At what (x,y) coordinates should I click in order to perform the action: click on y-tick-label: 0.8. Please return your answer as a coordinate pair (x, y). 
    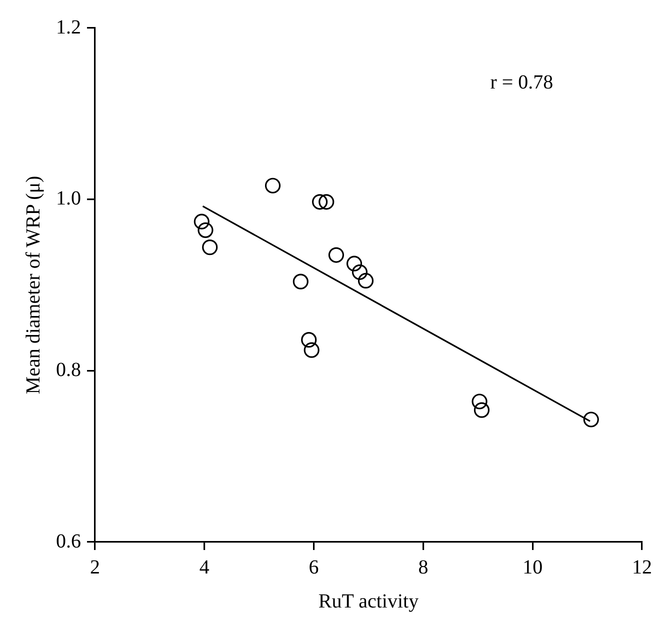
    Looking at the image, I should click on (68, 369).